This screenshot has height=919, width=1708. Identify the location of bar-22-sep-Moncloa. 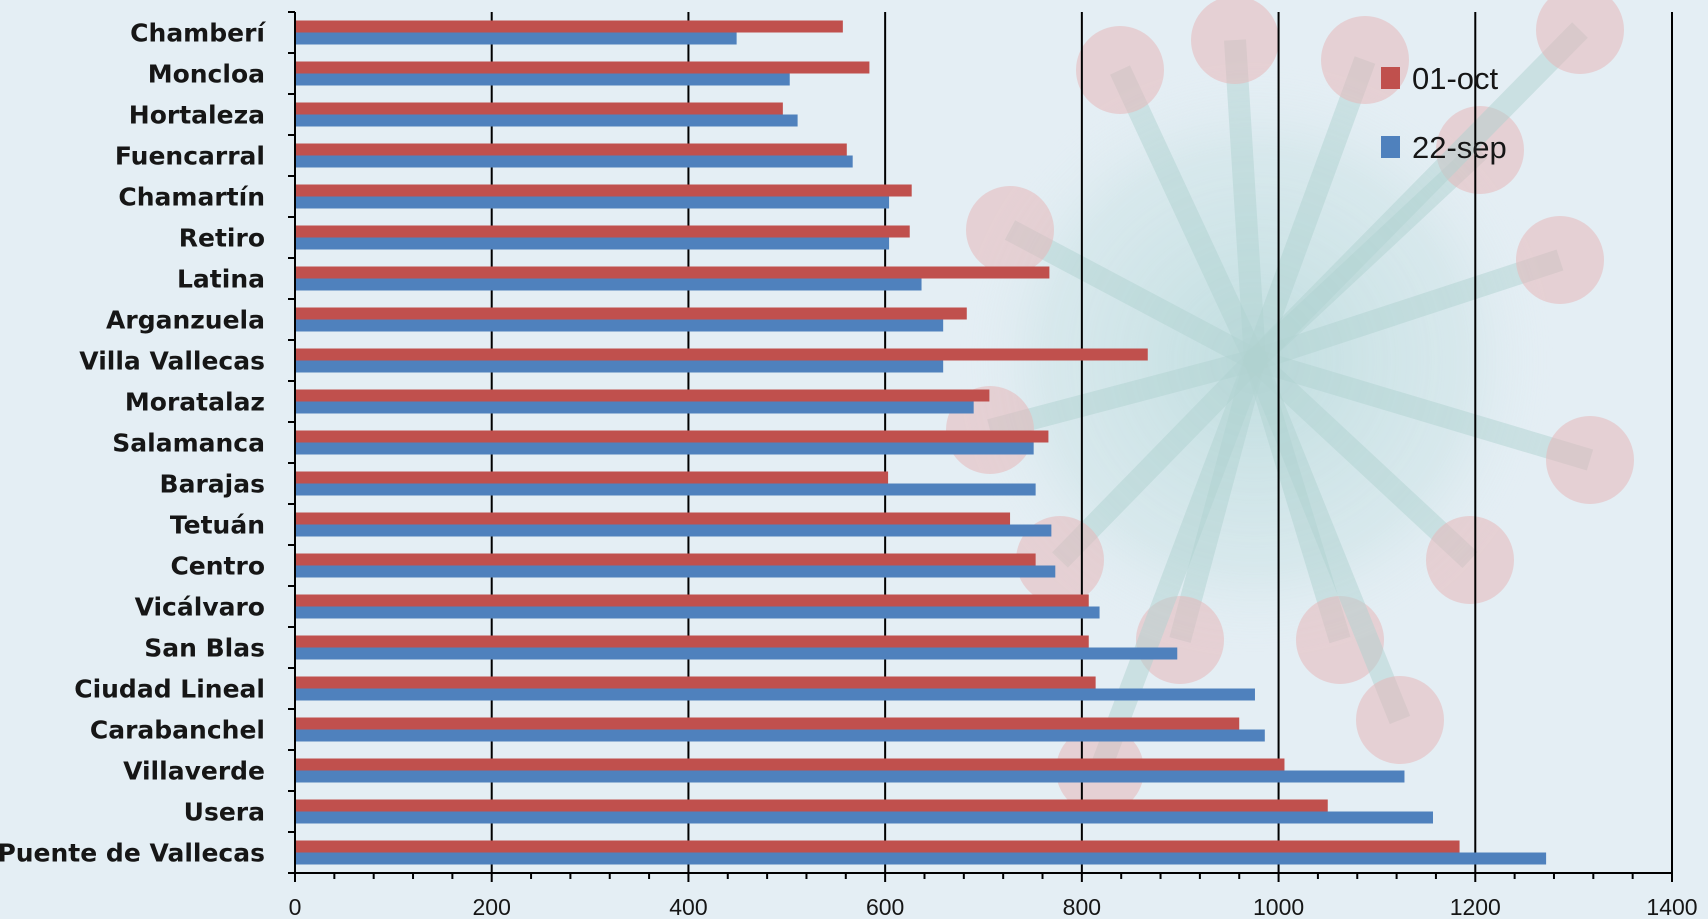
(542, 79).